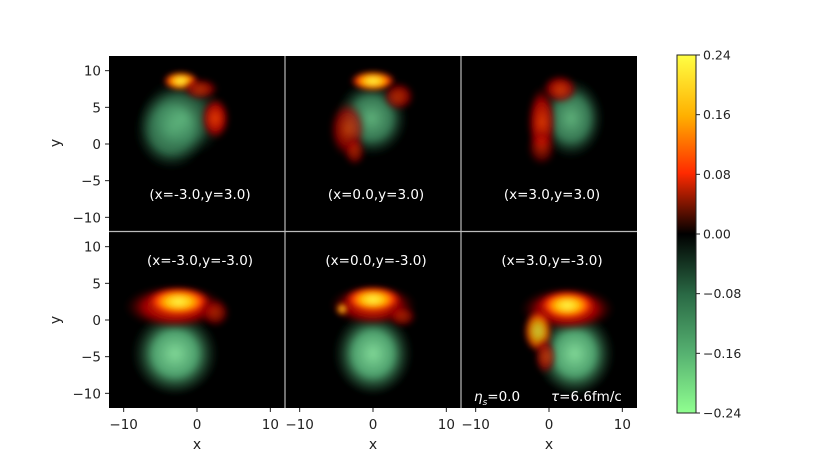  What do you see at coordinates (200, 261) in the screenshot?
I see `panel-label: (x=-3.0,y=-3.0)` at bounding box center [200, 261].